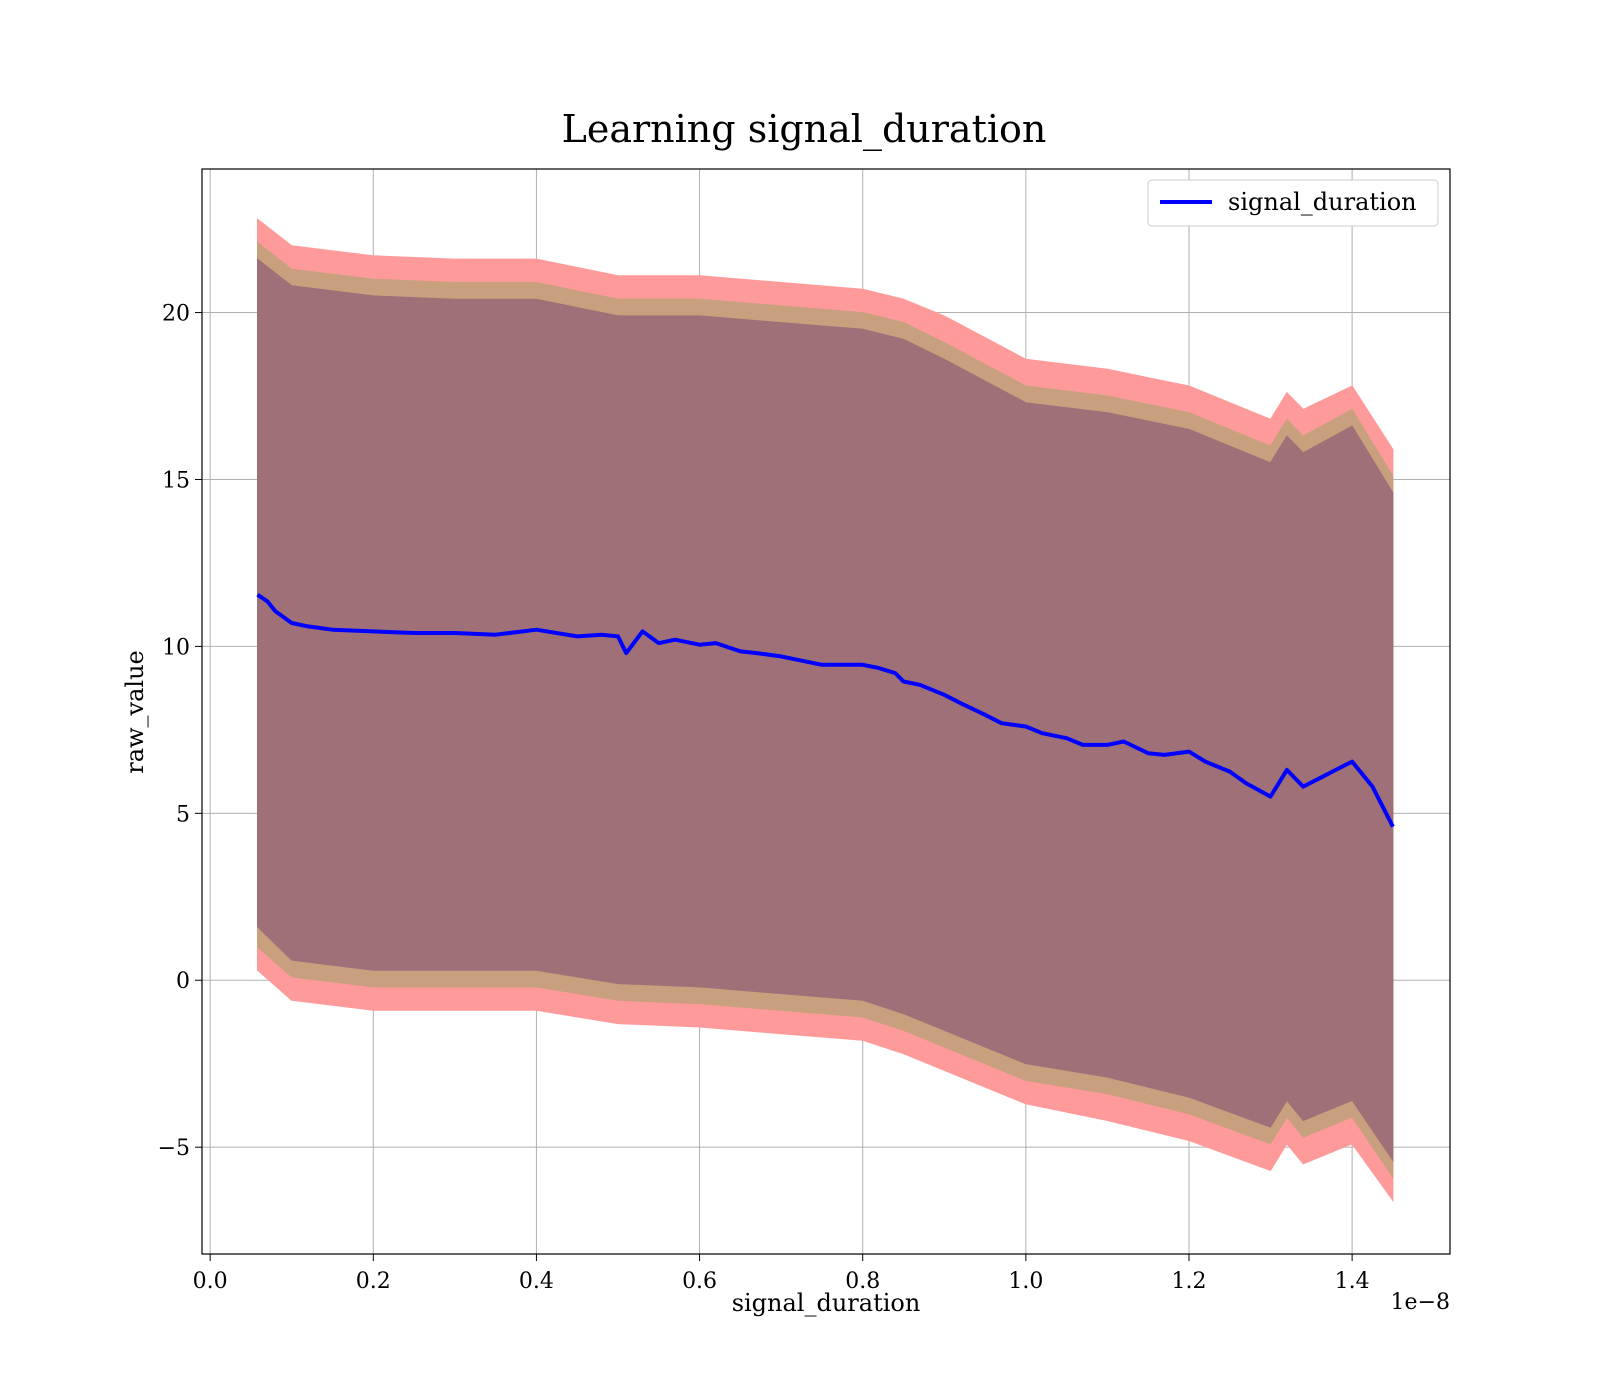  I want to click on legend: signal_duration, so click(1293, 203).